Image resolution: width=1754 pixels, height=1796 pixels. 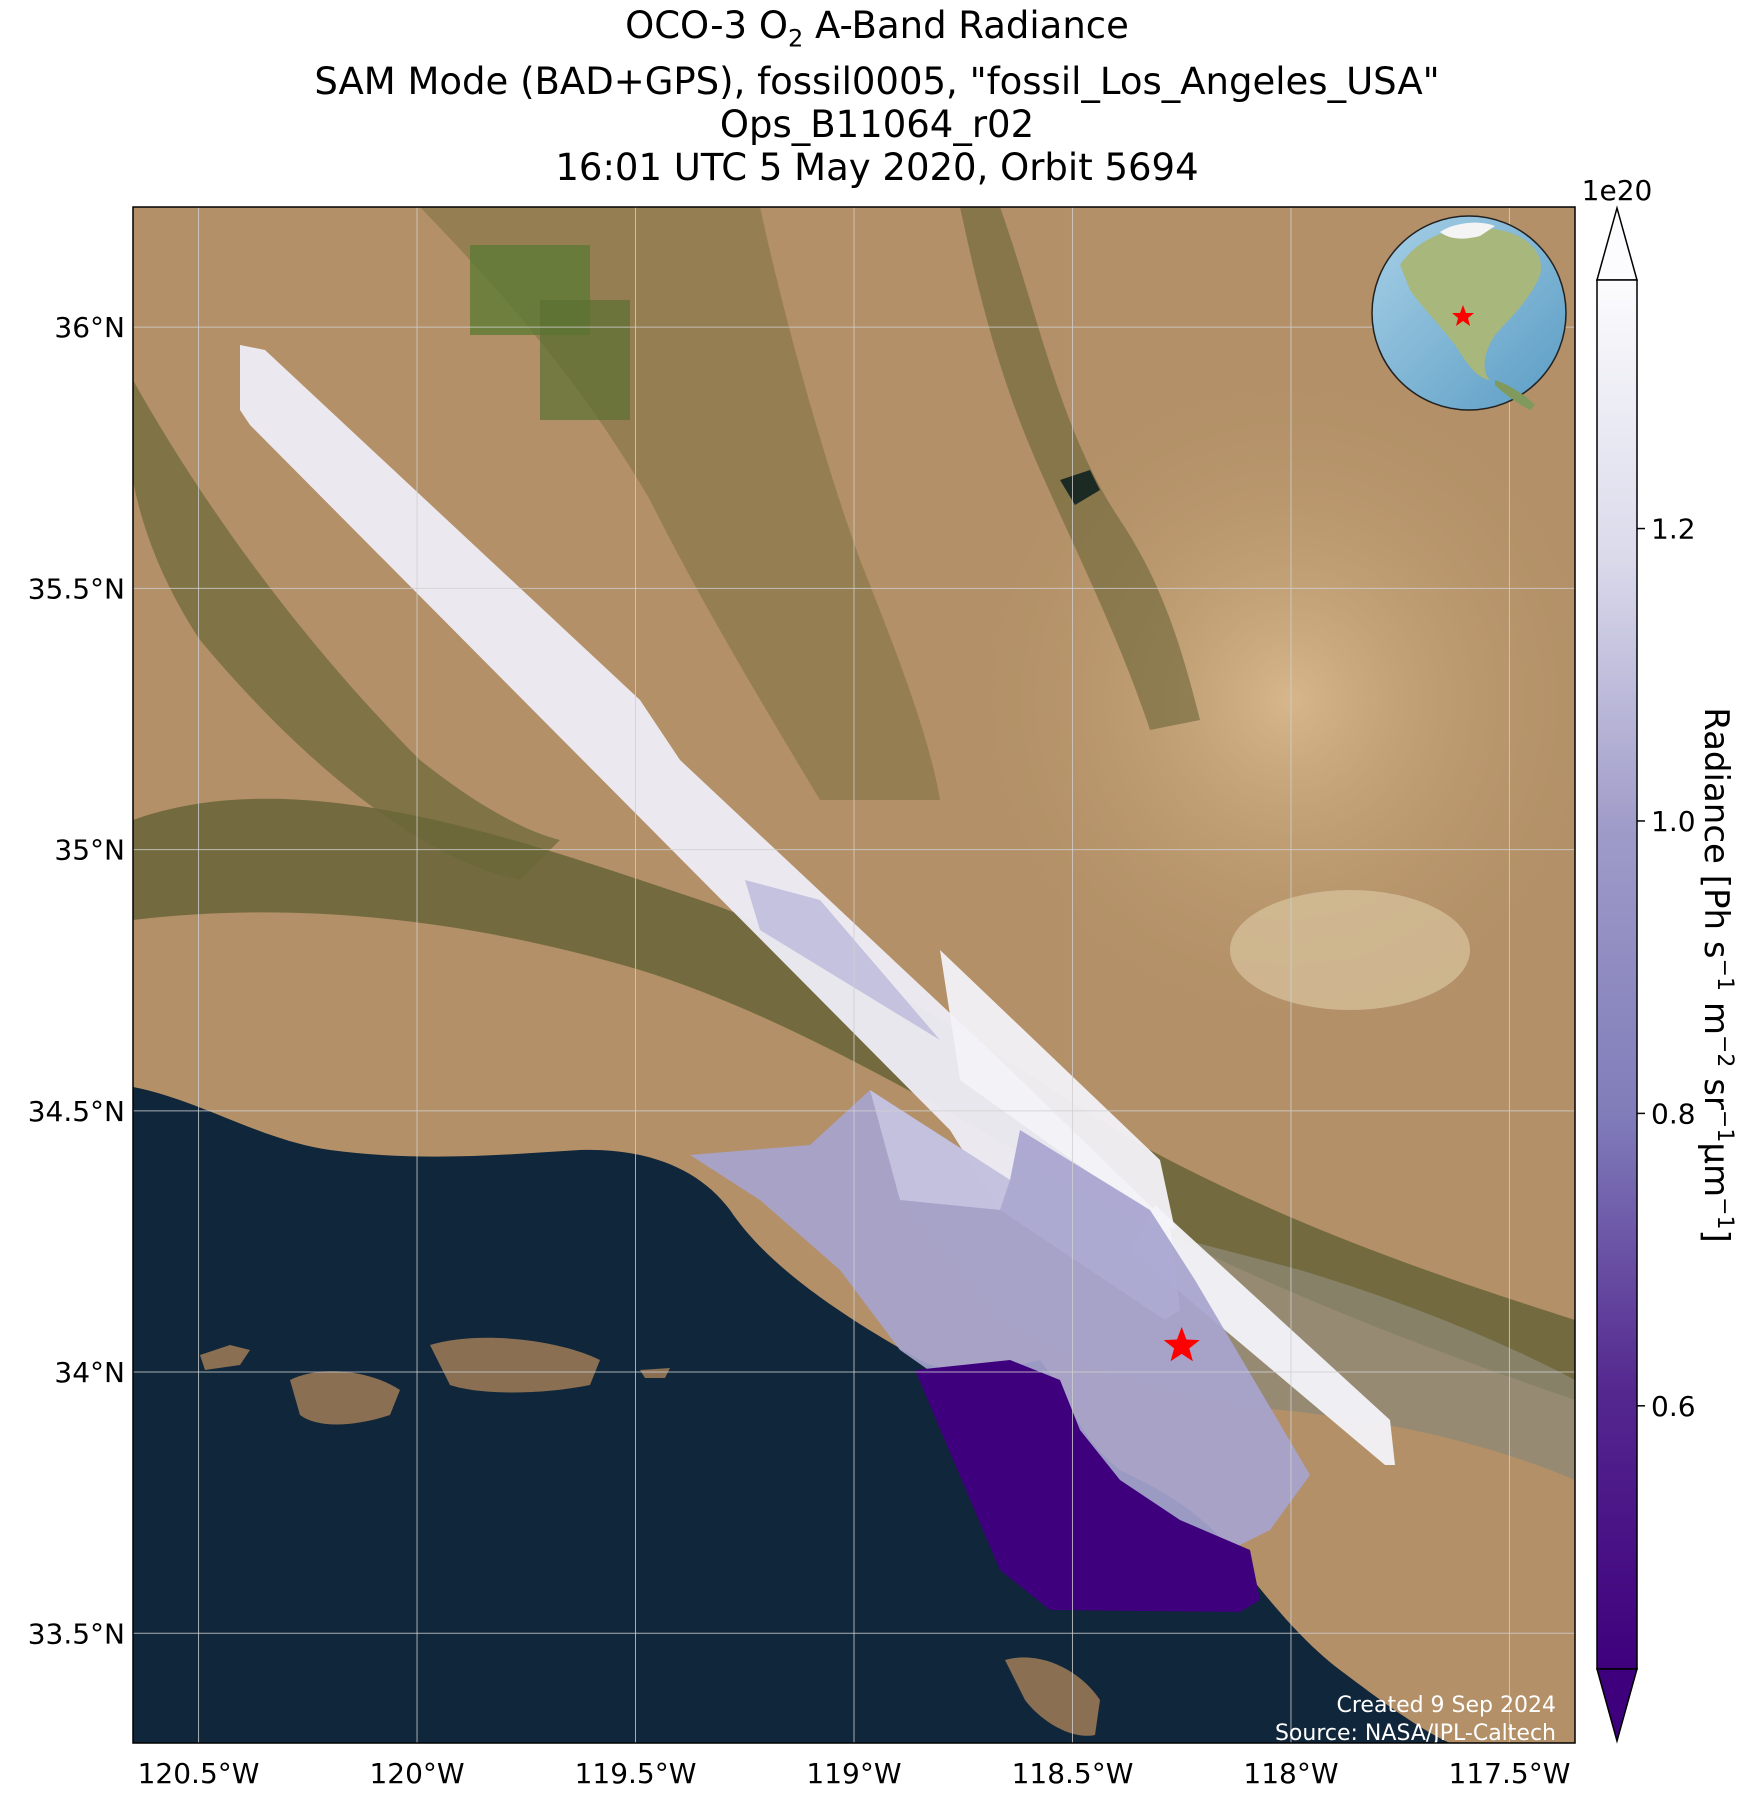 What do you see at coordinates (1617, 974) in the screenshot?
I see `colorbar-gradient` at bounding box center [1617, 974].